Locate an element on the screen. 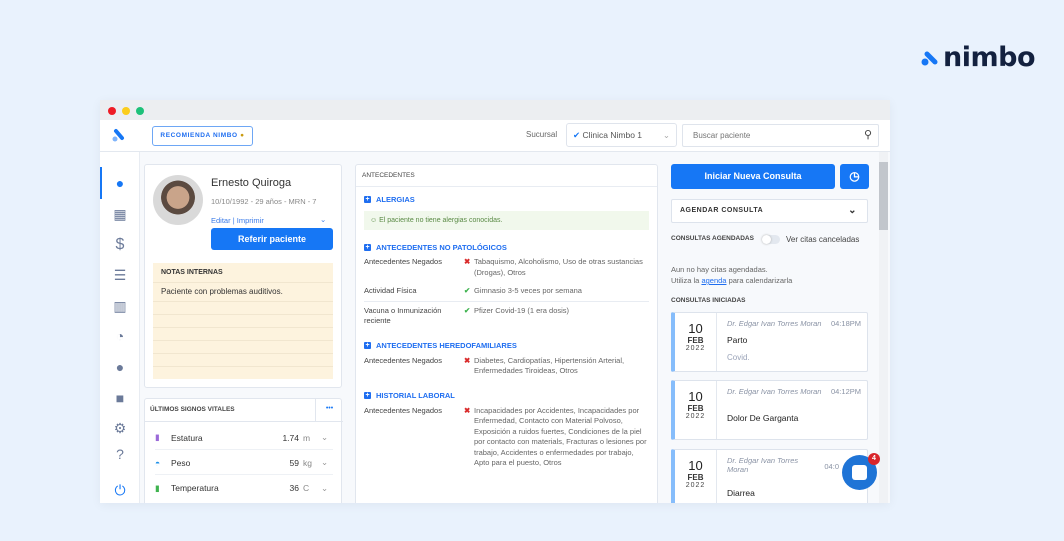 This screenshot has height=541, width=1064. user-icon: ● is located at coordinates (120, 183).